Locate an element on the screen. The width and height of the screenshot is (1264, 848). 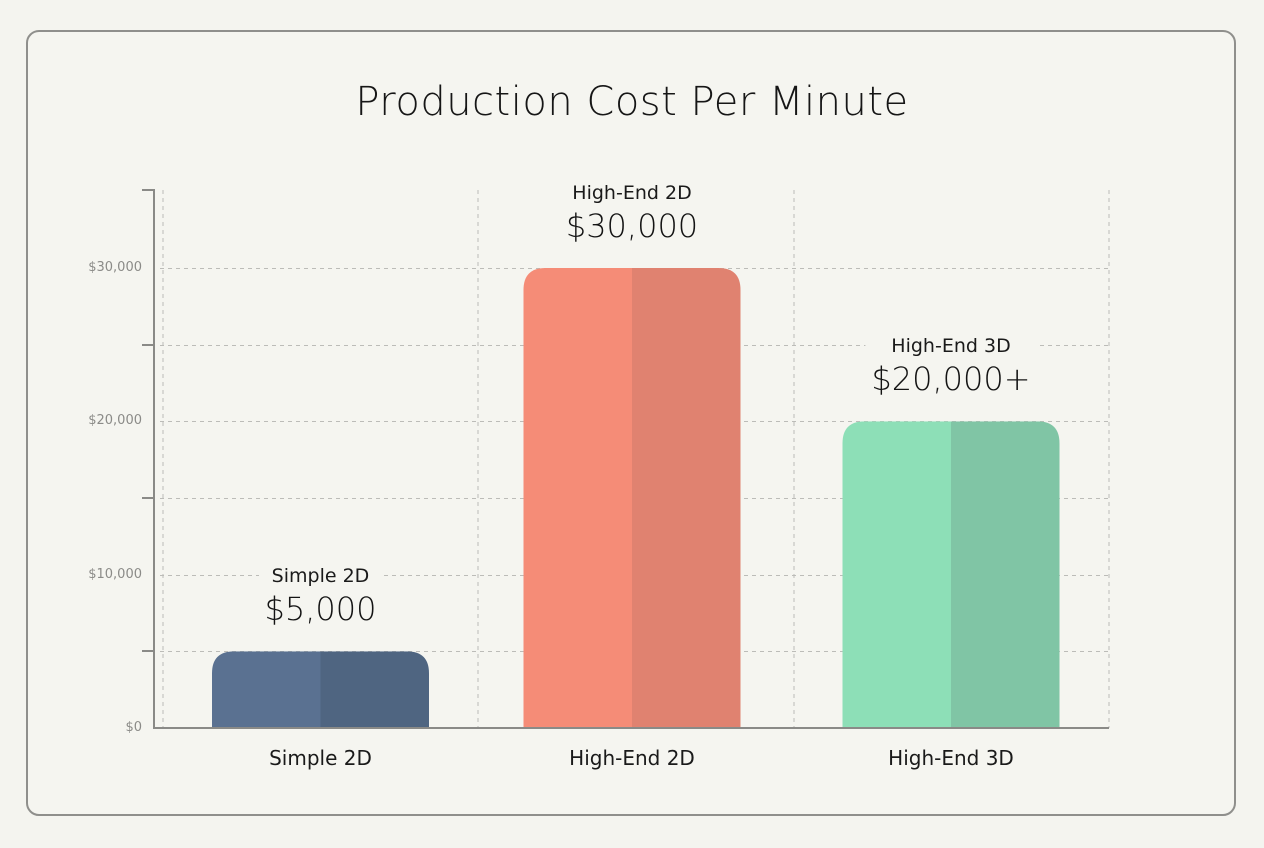
x-axis-label-high-end-2d: High-End 2D is located at coordinates (632, 758).